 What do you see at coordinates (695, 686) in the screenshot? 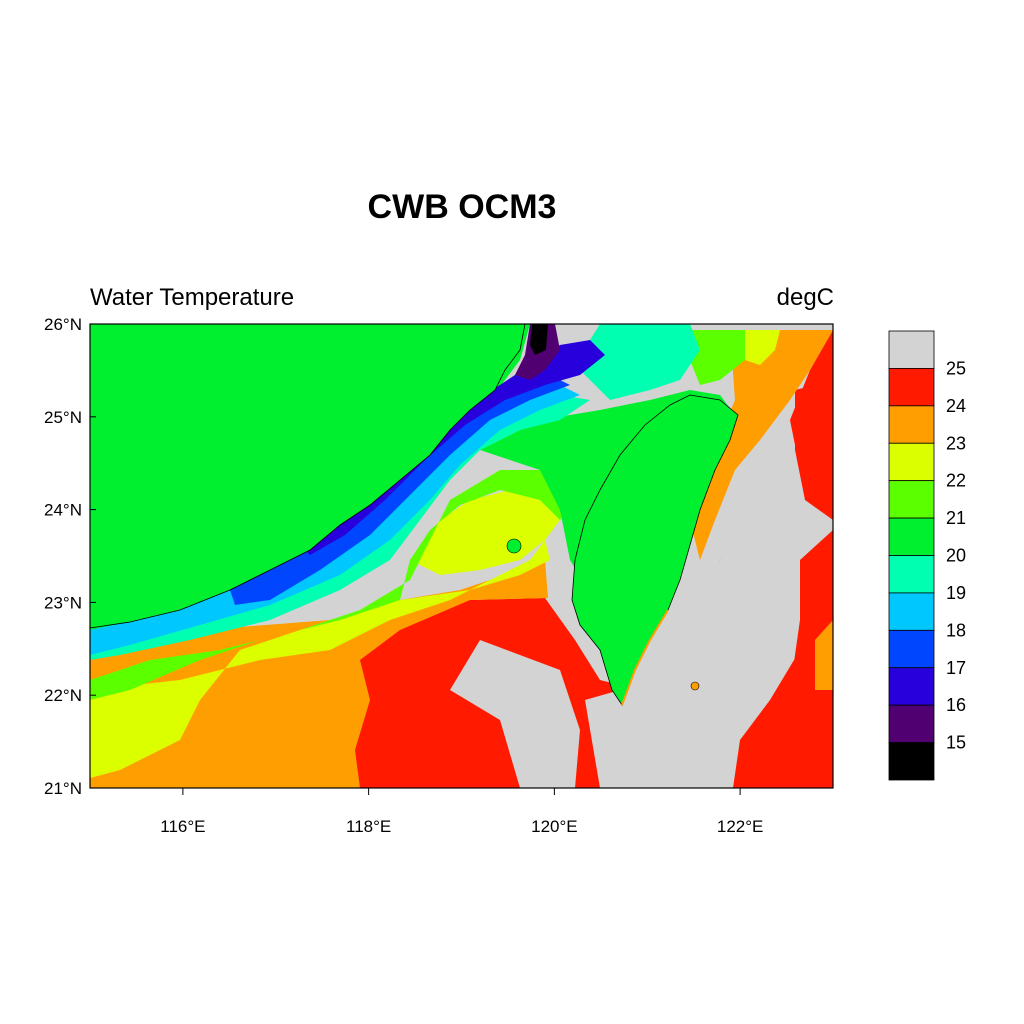
I see `orchid-island` at bounding box center [695, 686].